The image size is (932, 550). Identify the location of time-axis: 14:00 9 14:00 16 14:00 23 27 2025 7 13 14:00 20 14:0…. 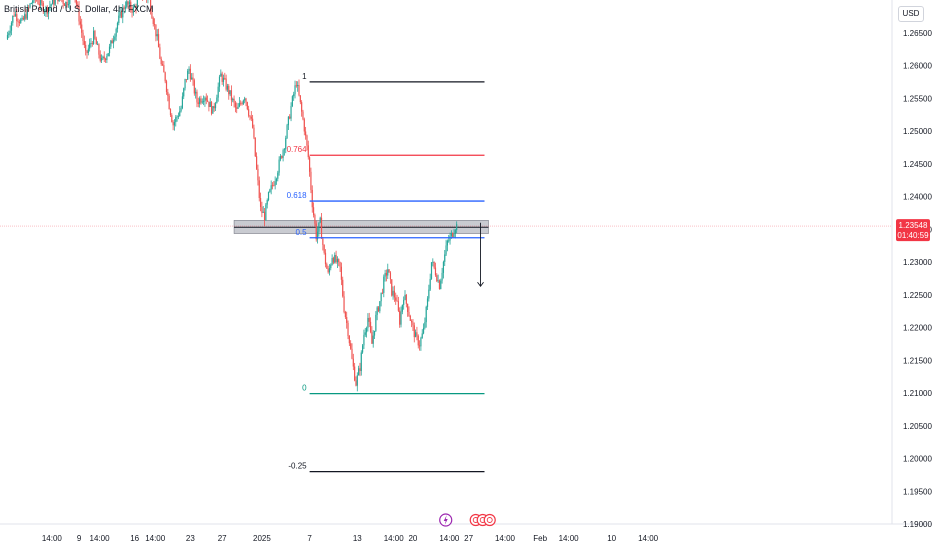
(350, 538).